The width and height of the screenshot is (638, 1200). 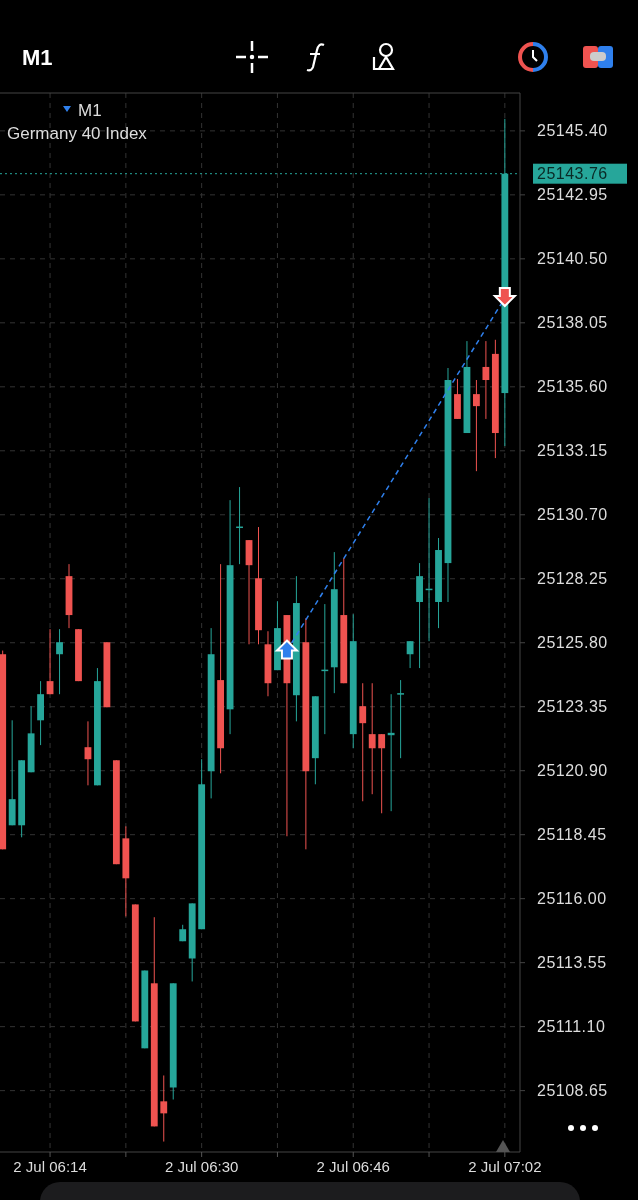 What do you see at coordinates (572, 195) in the screenshot?
I see `y-tick-label: 25142.95` at bounding box center [572, 195].